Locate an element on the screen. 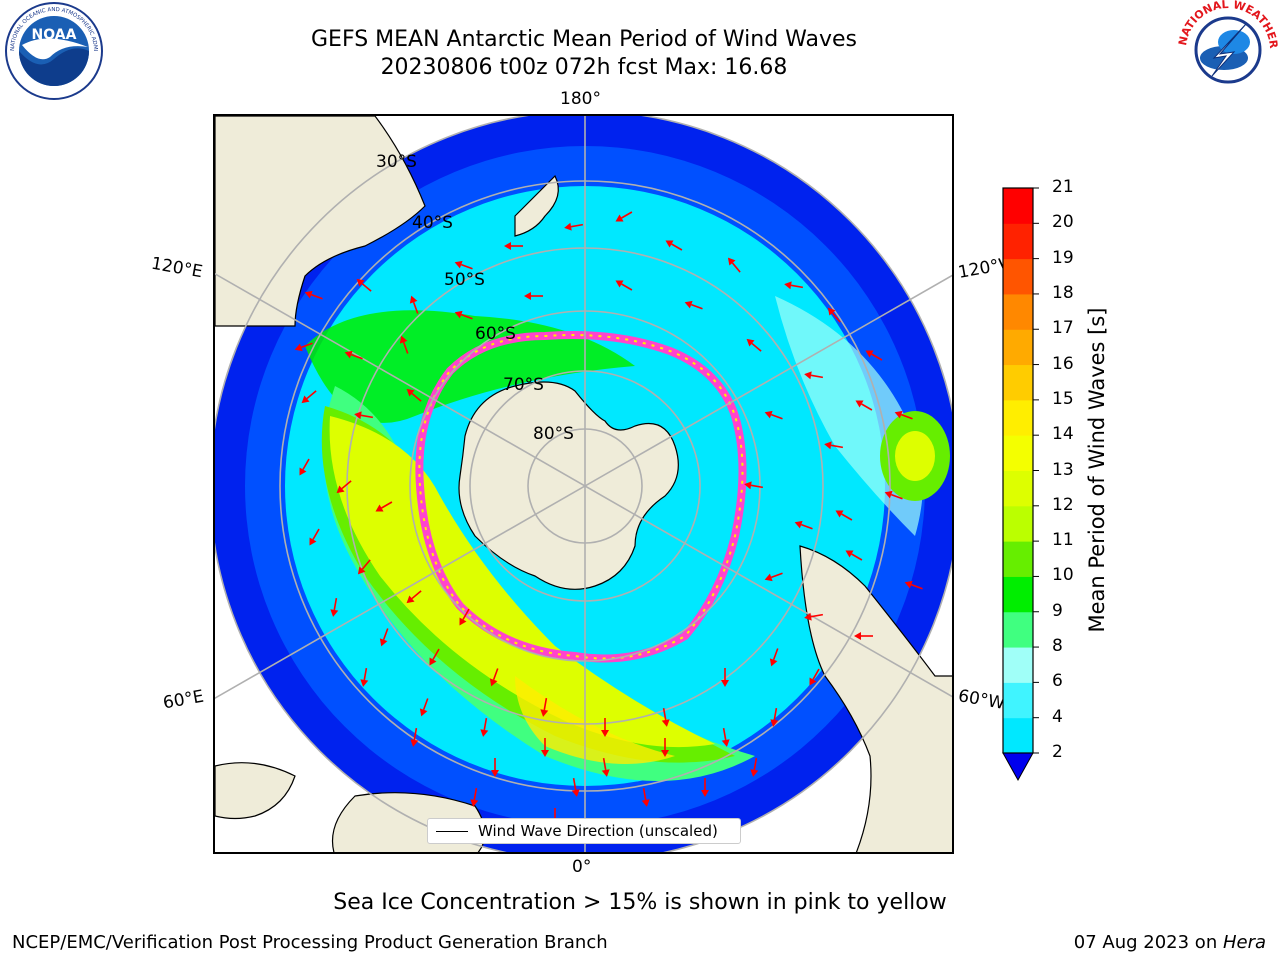 The image size is (1280, 960). colorbar-tick-label: 14 is located at coordinates (1063, 434).